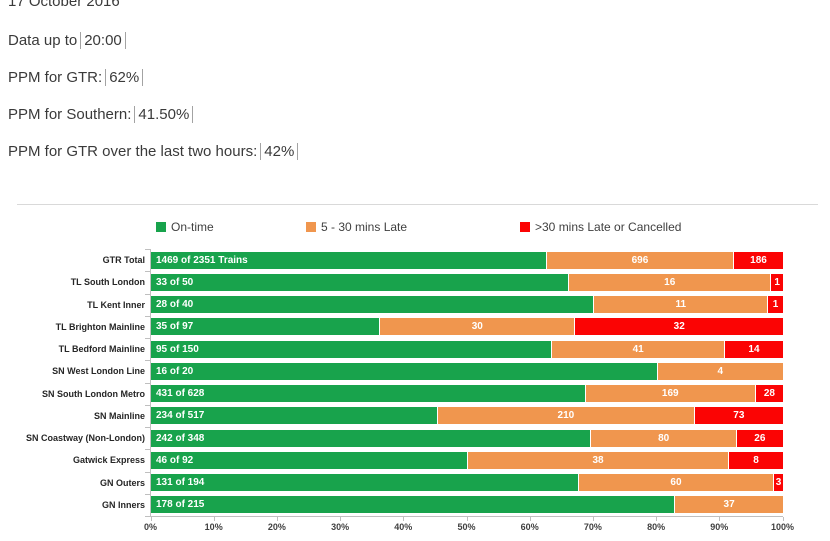  I want to click on ppm-gtr-field: 62%, so click(124, 77).